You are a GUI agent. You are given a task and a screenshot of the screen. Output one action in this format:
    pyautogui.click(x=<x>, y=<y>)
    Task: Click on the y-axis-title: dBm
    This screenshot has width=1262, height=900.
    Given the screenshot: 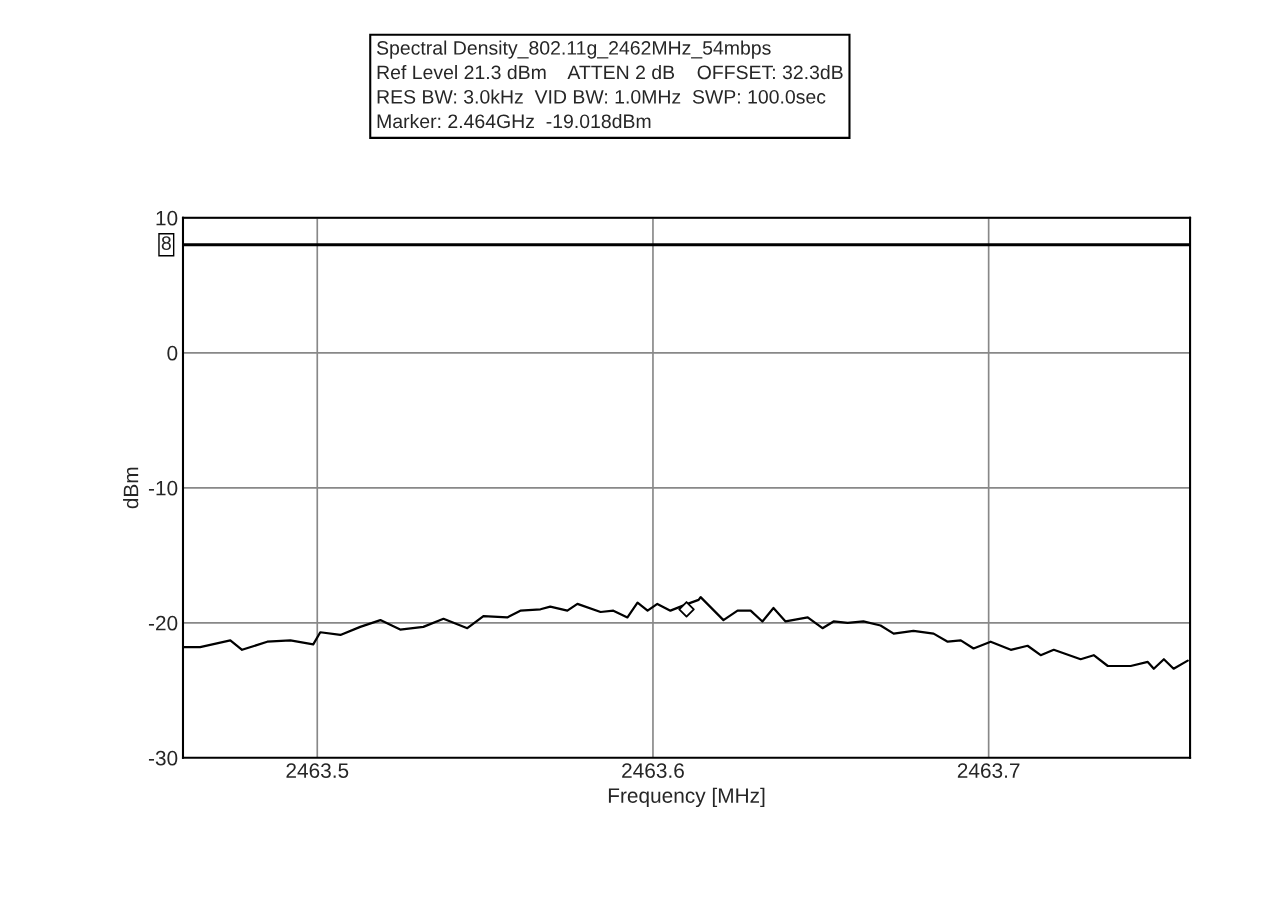 What is the action you would take?
    pyautogui.click(x=131, y=488)
    